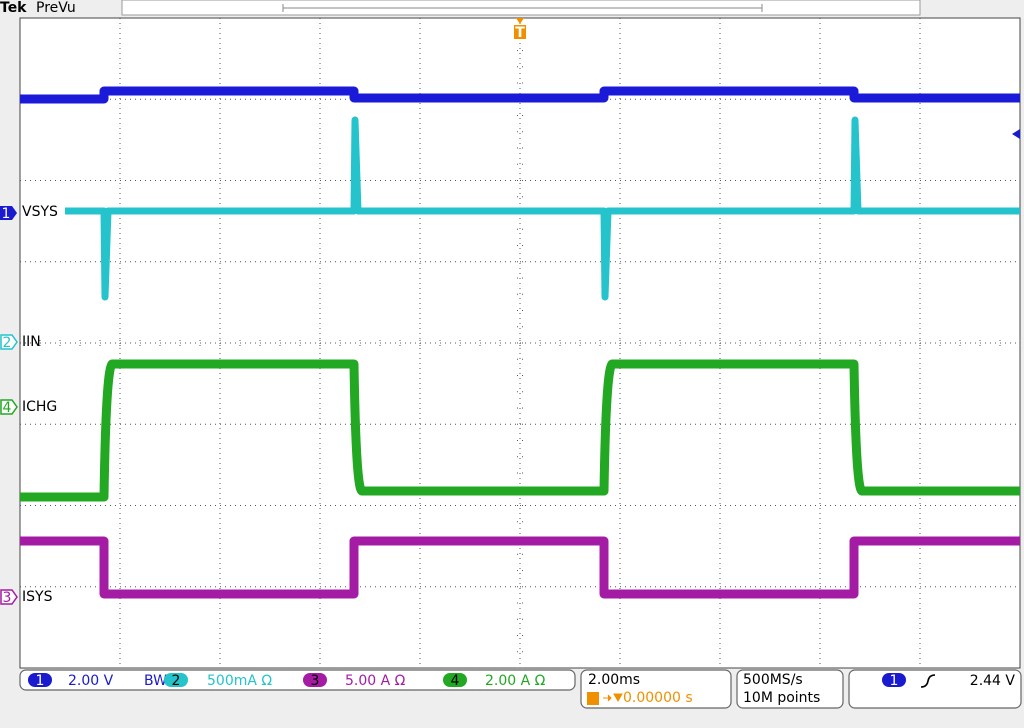  I want to click on trigger-marker: T, so click(520, 33).